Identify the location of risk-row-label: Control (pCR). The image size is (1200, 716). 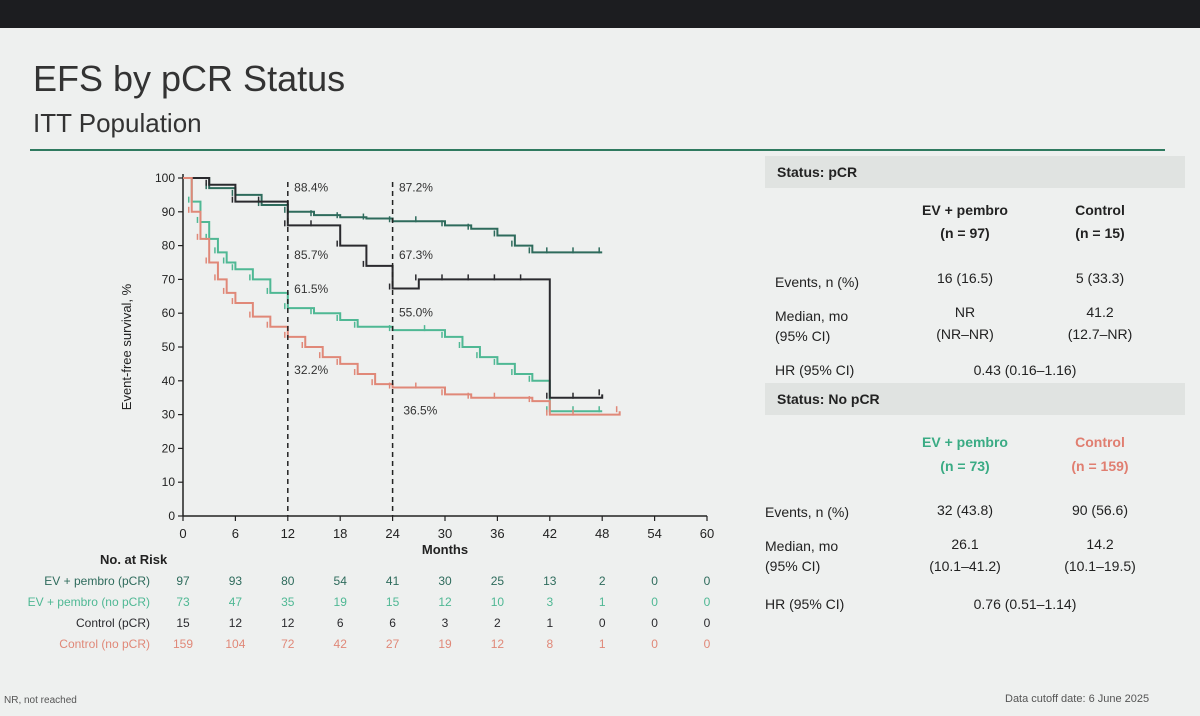
(113, 623).